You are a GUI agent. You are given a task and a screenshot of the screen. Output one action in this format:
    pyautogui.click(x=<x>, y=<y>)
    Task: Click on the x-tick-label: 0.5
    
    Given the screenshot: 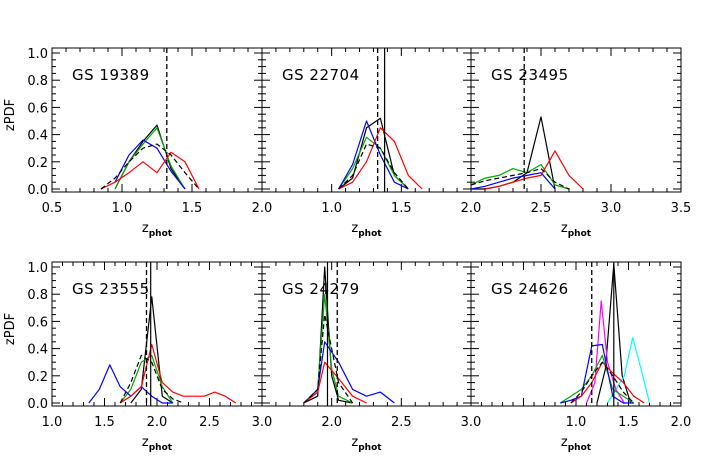 What is the action you would take?
    pyautogui.click(x=52, y=208)
    